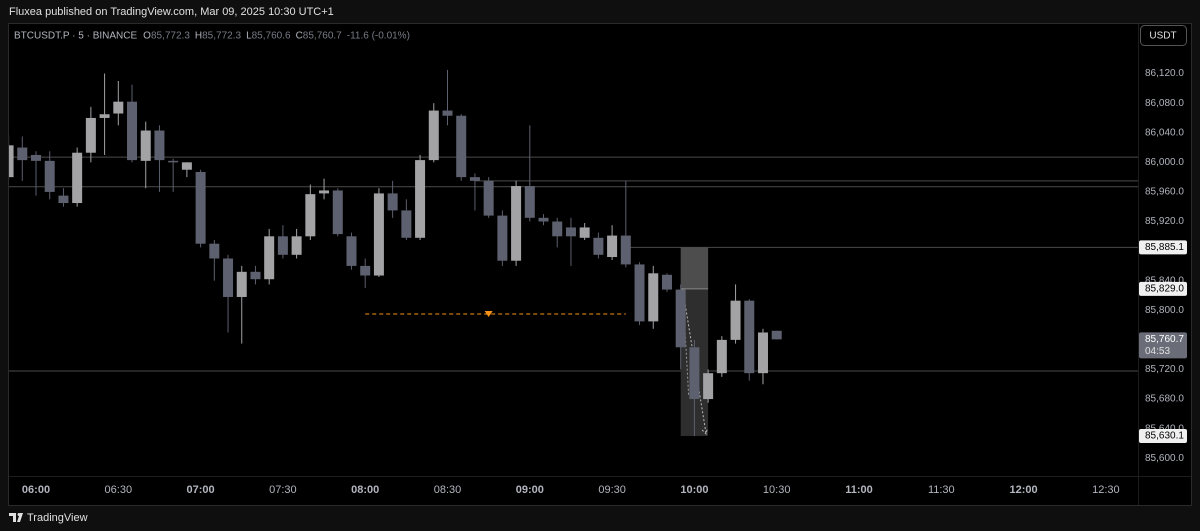 The image size is (1200, 531). Describe the element at coordinates (1164, 103) in the screenshot. I see `y-tick-label: 86,080.0` at that location.